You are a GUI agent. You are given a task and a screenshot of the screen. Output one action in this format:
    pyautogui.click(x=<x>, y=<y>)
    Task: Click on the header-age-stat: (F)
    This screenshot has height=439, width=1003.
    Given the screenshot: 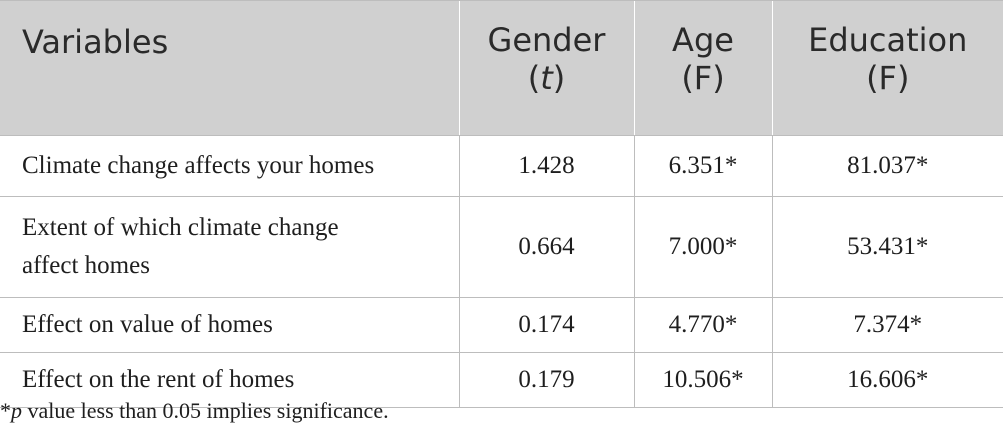 What is the action you would take?
    pyautogui.click(x=703, y=78)
    